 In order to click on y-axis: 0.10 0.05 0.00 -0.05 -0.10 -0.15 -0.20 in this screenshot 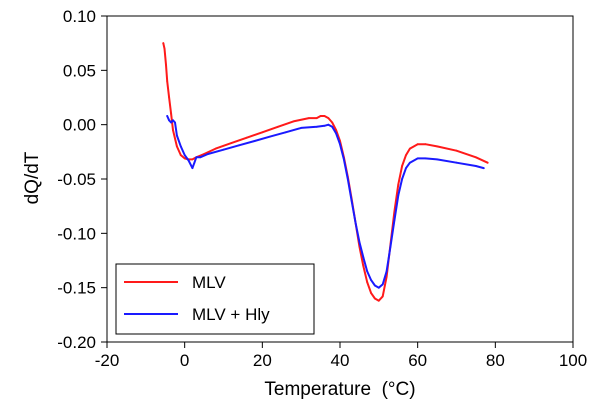, I will do `click(82, 179)`.